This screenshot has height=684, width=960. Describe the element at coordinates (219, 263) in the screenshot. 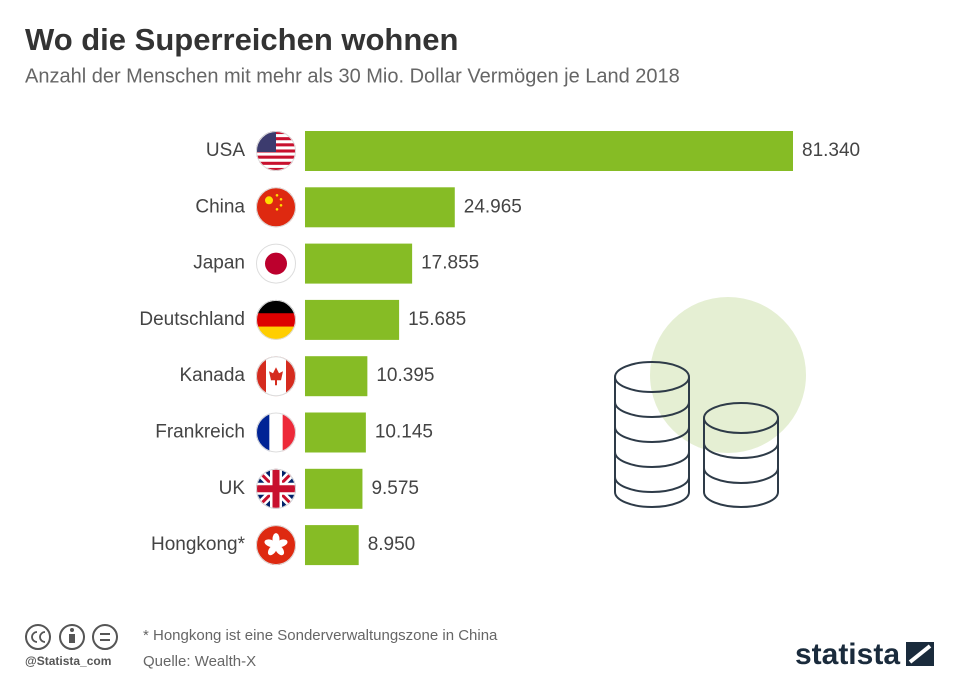

I see `category-label: Japan` at that location.